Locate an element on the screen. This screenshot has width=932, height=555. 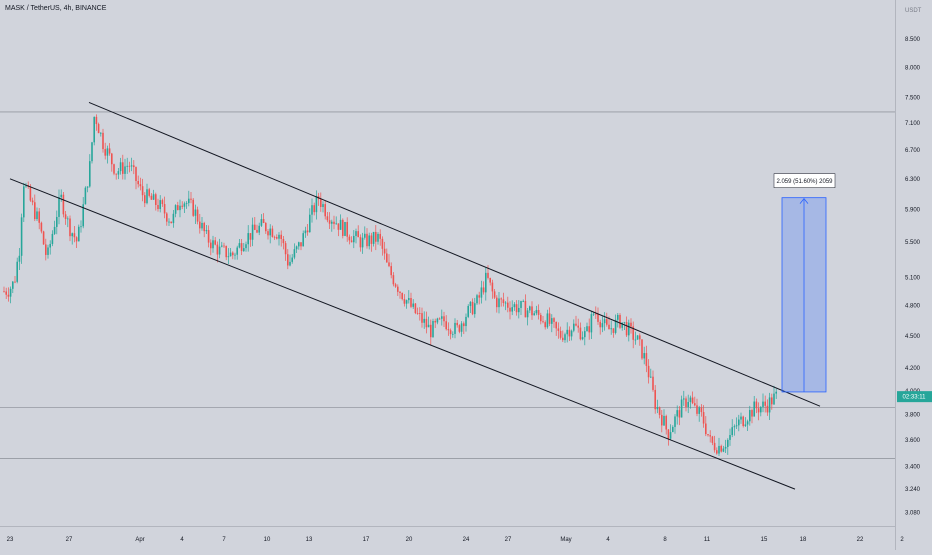
time-tick-label: 4 is located at coordinates (608, 540).